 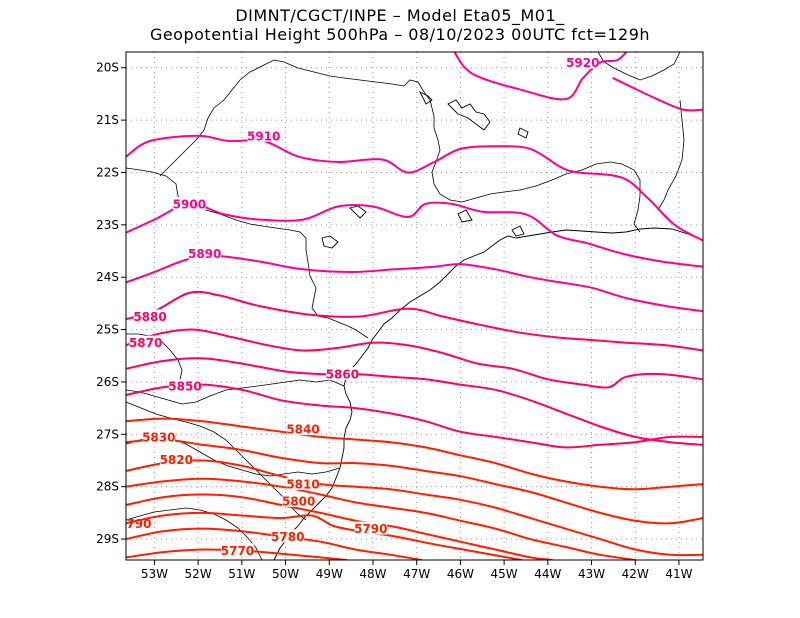 What do you see at coordinates (107, 172) in the screenshot?
I see `lat-tick-label: 22S` at bounding box center [107, 172].